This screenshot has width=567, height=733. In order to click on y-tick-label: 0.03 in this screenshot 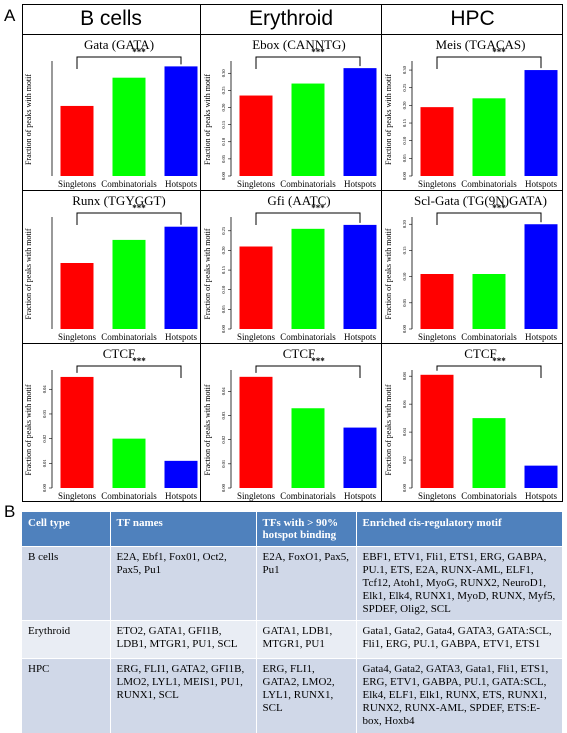, I will do `click(44, 413)`.